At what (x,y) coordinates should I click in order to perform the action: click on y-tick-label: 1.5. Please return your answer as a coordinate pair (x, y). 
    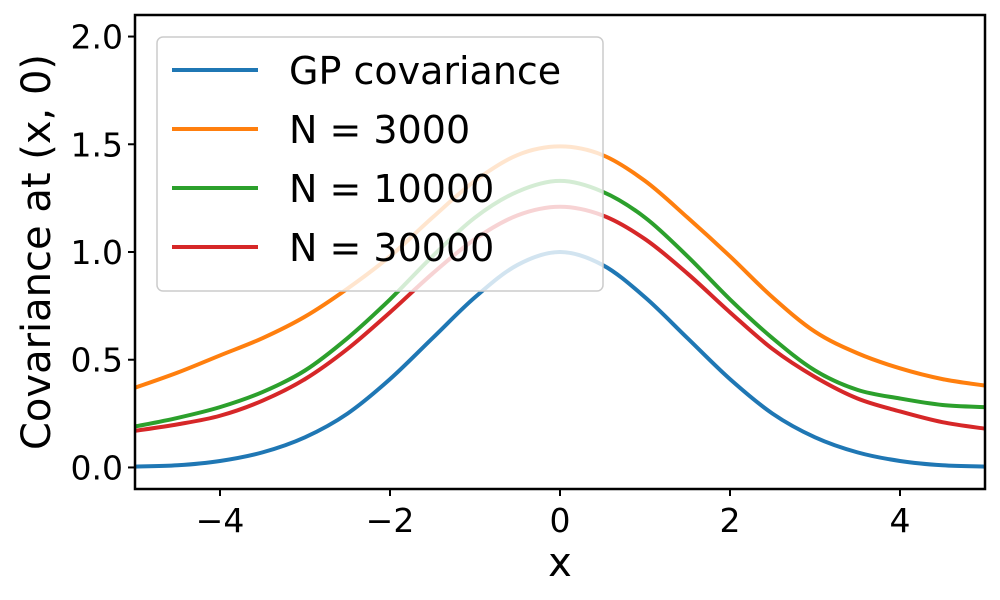
    Looking at the image, I should click on (97, 144).